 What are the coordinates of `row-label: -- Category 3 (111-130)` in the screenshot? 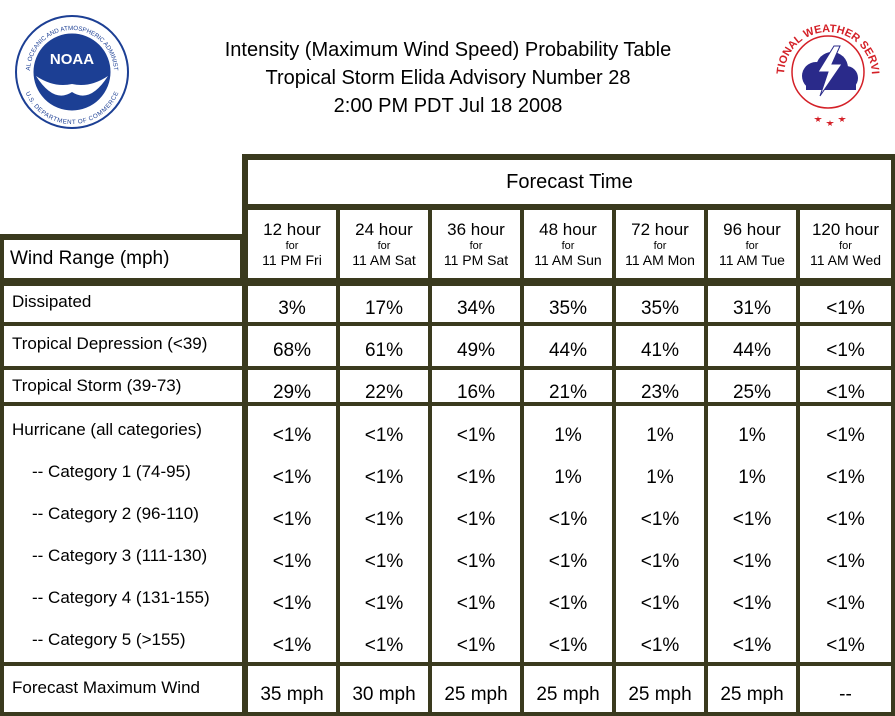 It's located at (120, 555).